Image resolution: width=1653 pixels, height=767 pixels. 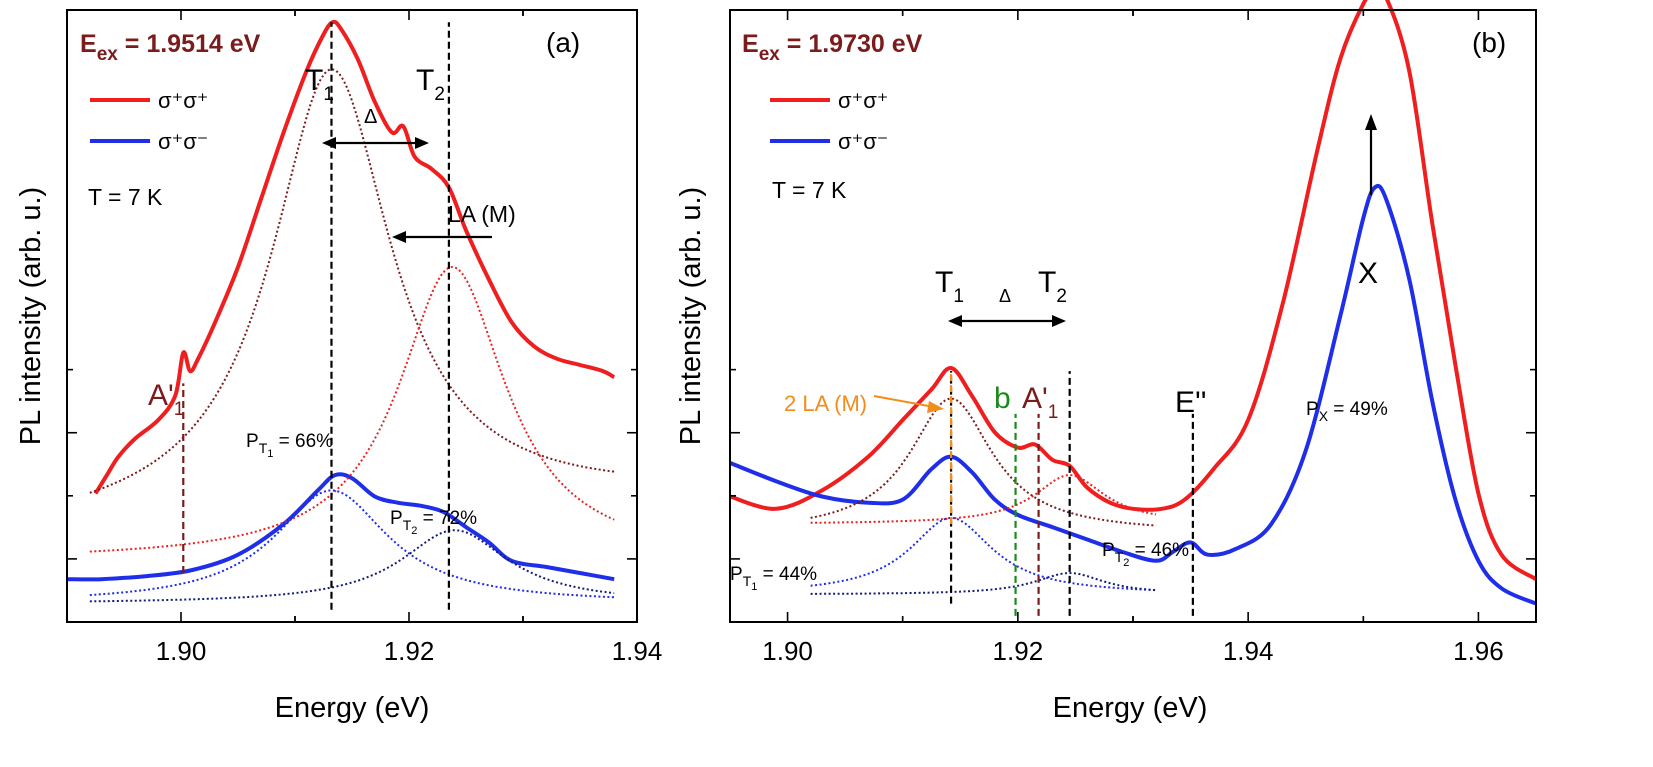 I want to click on panel-b-temperature: T = 7 K, so click(x=809, y=190).